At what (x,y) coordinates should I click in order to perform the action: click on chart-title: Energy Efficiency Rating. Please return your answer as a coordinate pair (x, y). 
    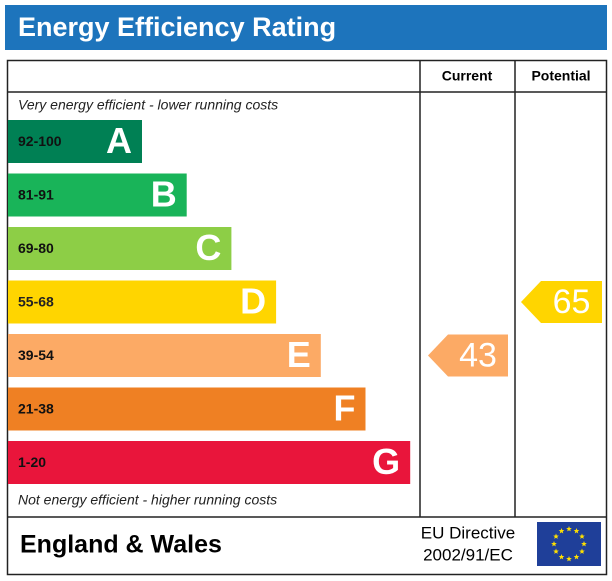
    Looking at the image, I should click on (177, 27).